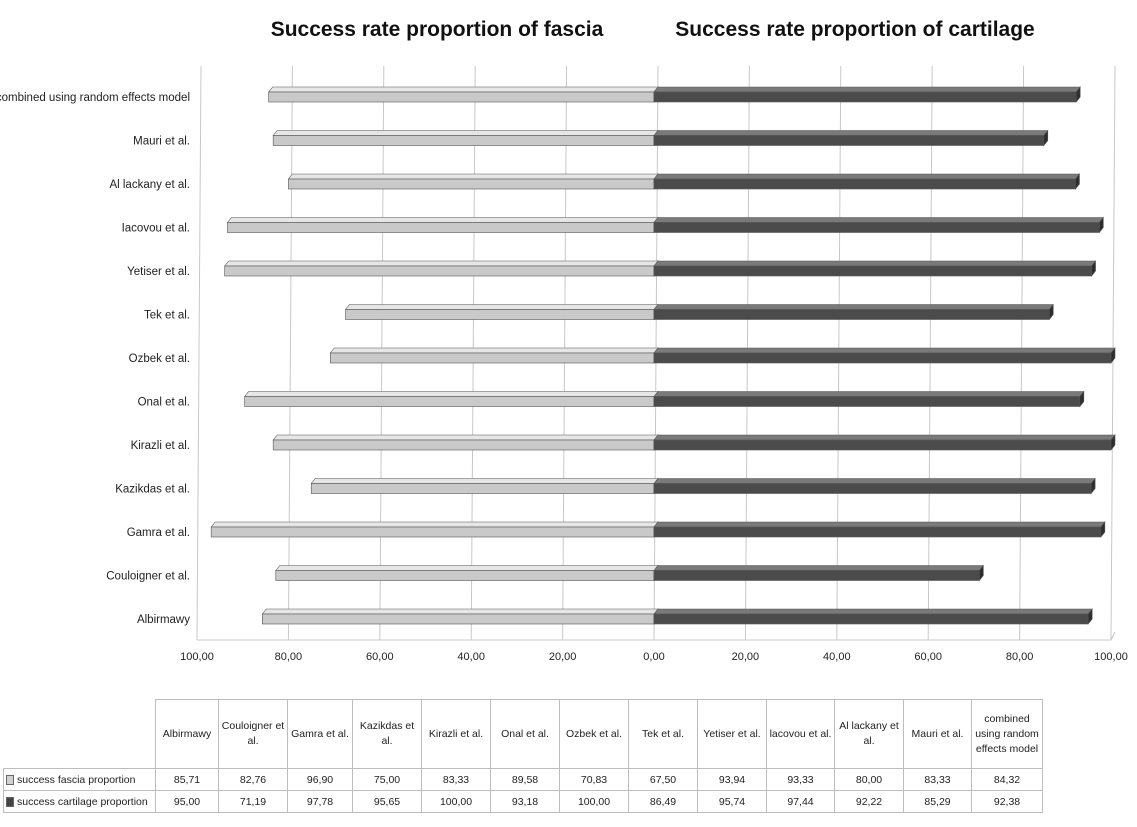 This screenshot has width=1137, height=827. I want to click on series-name: success cartilage proportion, so click(82, 801).